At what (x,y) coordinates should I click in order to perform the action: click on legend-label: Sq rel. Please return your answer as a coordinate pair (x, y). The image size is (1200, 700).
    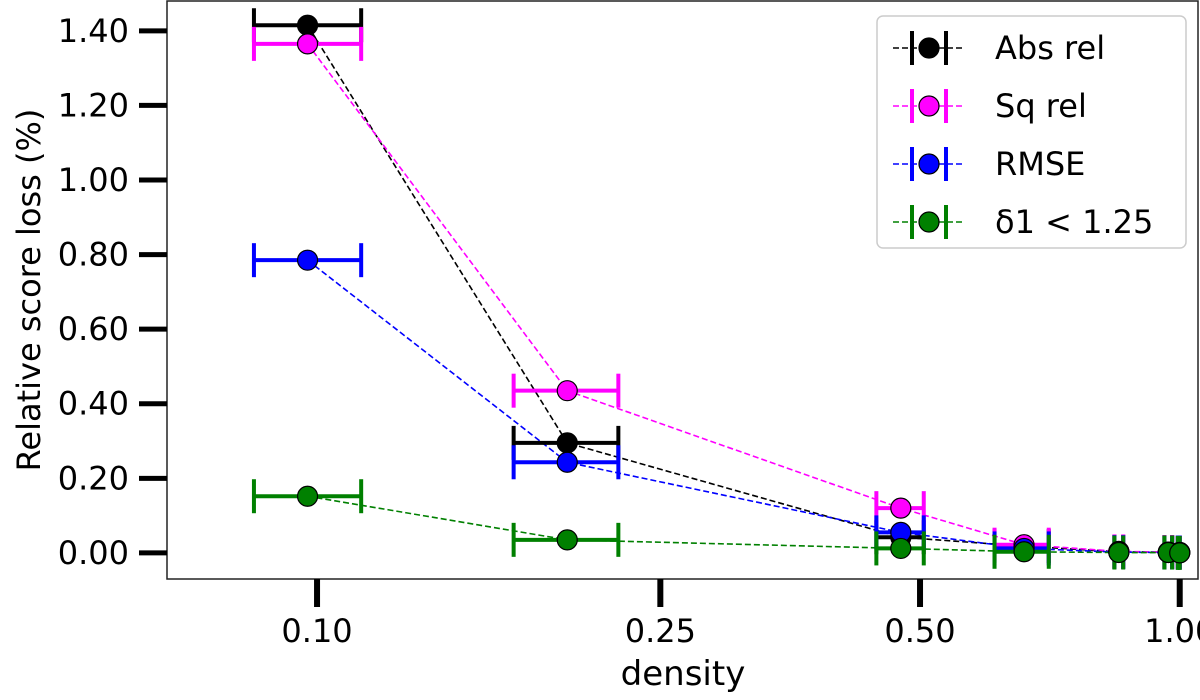
    Looking at the image, I should click on (1041, 106).